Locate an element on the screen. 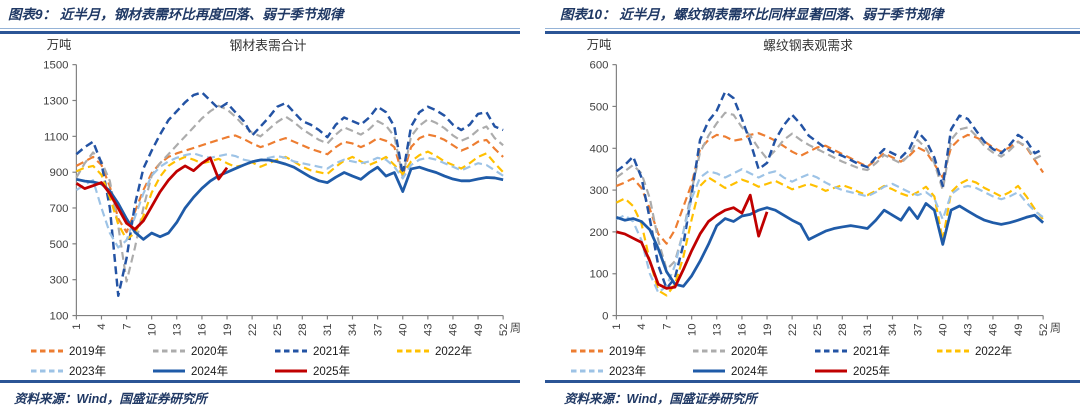 This screenshot has width=1080, height=411. figure-header: 图表10： 近半月，螺纹钢表需环比同样显著回落、弱于季节规律 is located at coordinates (810, 14).